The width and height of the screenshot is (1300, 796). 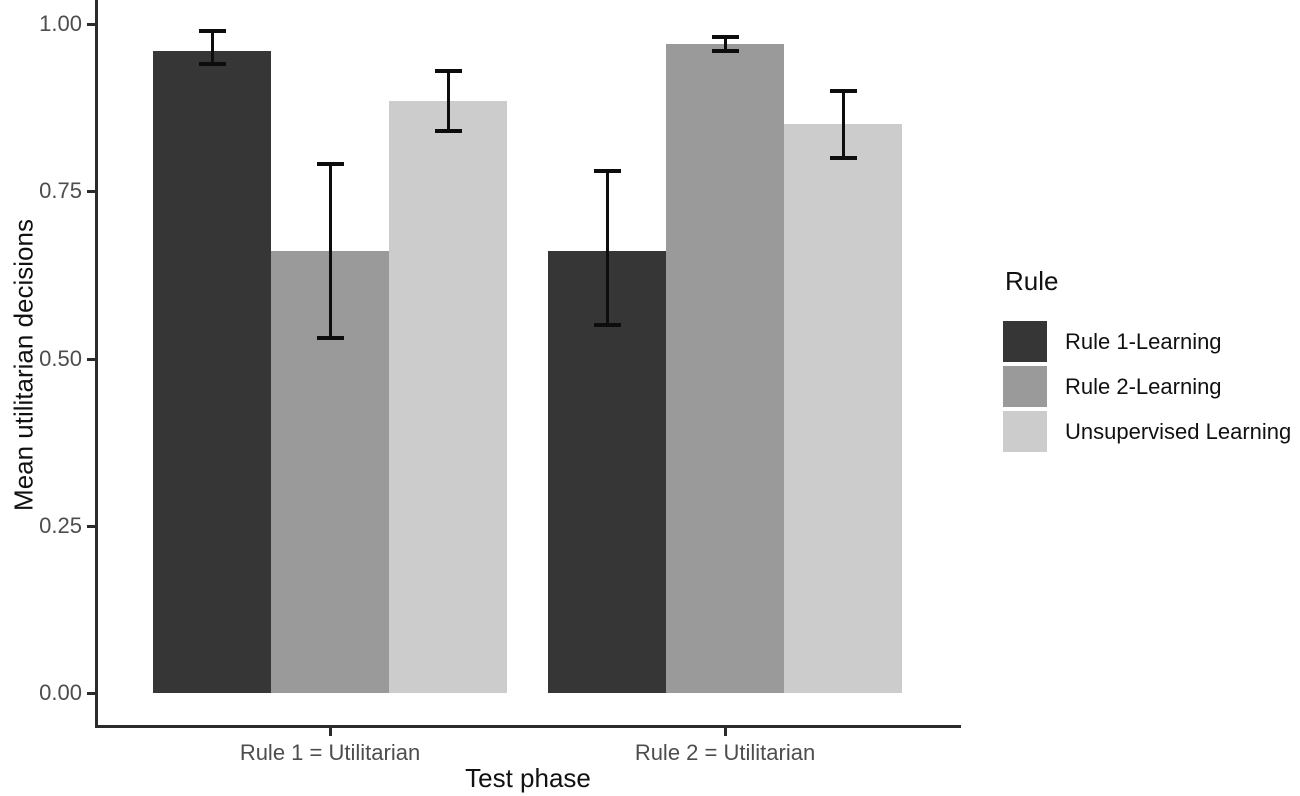 What do you see at coordinates (1143, 341) in the screenshot?
I see `legend-item-label: Rule 1-Learning` at bounding box center [1143, 341].